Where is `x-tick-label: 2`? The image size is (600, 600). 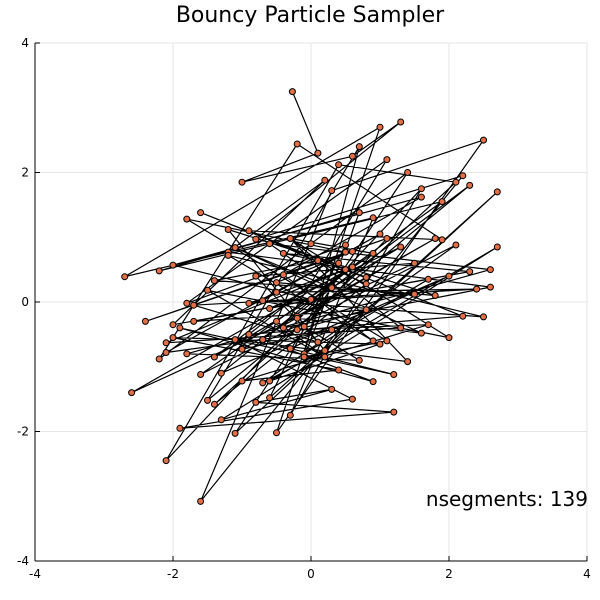 x-tick-label: 2 is located at coordinates (449, 574).